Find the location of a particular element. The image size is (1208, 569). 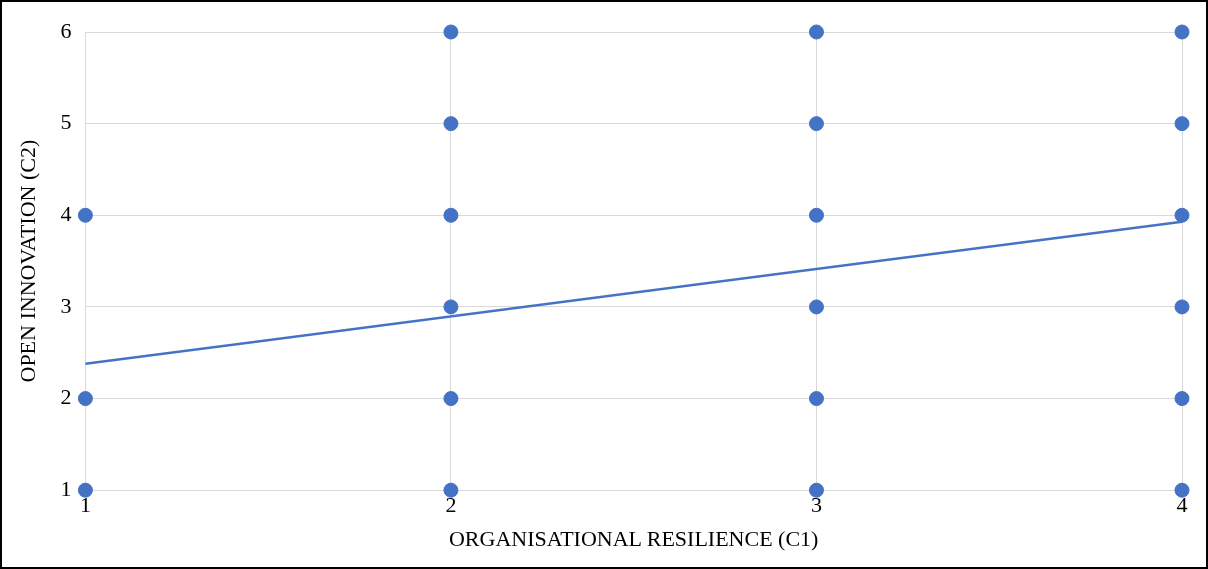

y-tick-label: 4 is located at coordinates (66, 214).